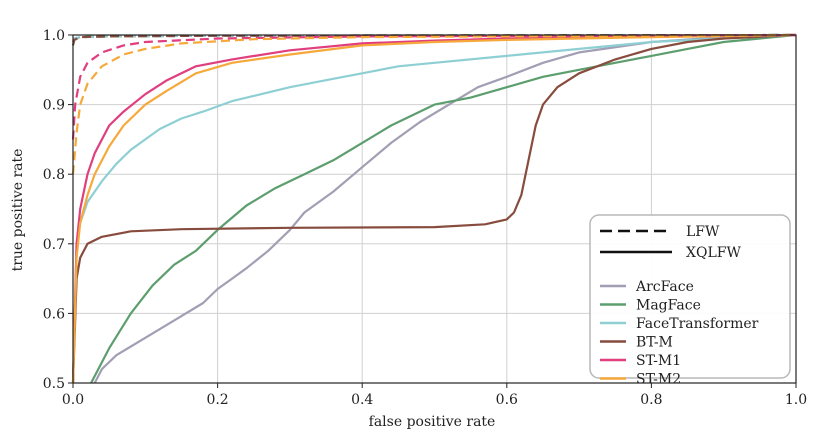  What do you see at coordinates (658, 380) in the screenshot?
I see `legend-label-st-m2: ST-M2` at bounding box center [658, 380].